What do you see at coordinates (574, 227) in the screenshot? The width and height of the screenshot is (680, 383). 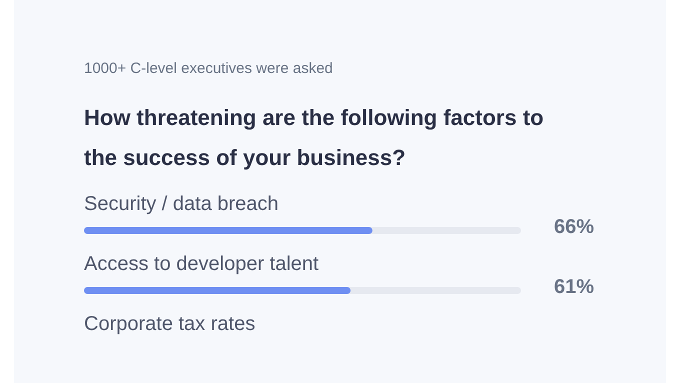 I see `data-label: 66%` at bounding box center [574, 227].